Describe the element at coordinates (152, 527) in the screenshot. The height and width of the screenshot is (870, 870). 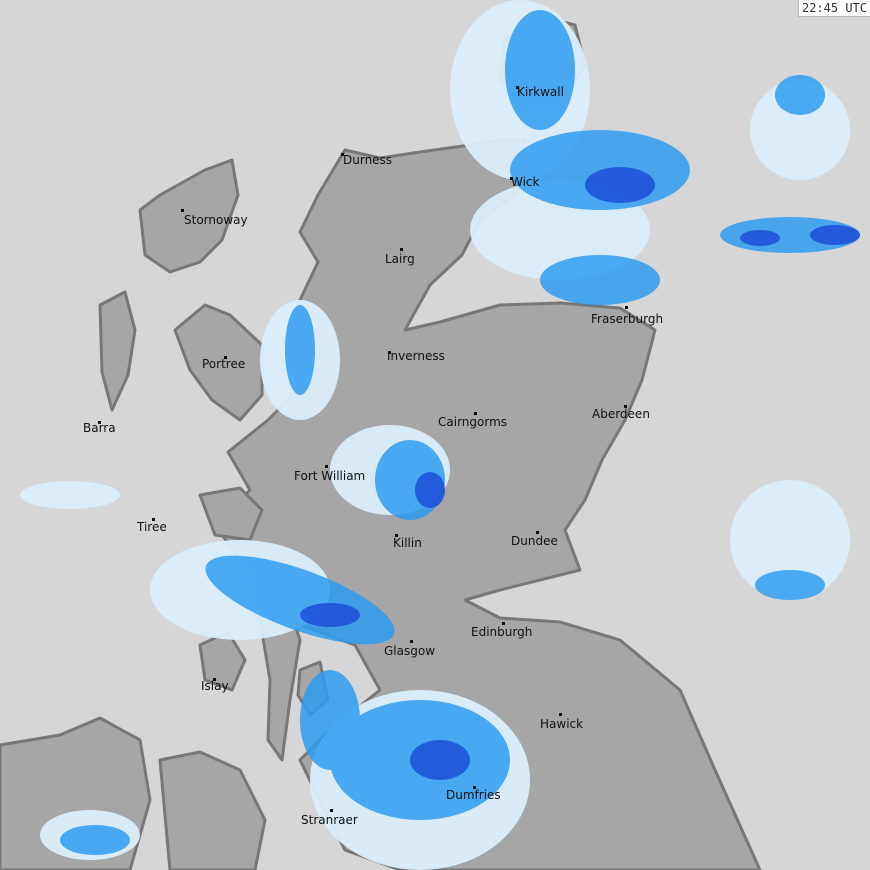
I see `place-label: Tiree` at that location.